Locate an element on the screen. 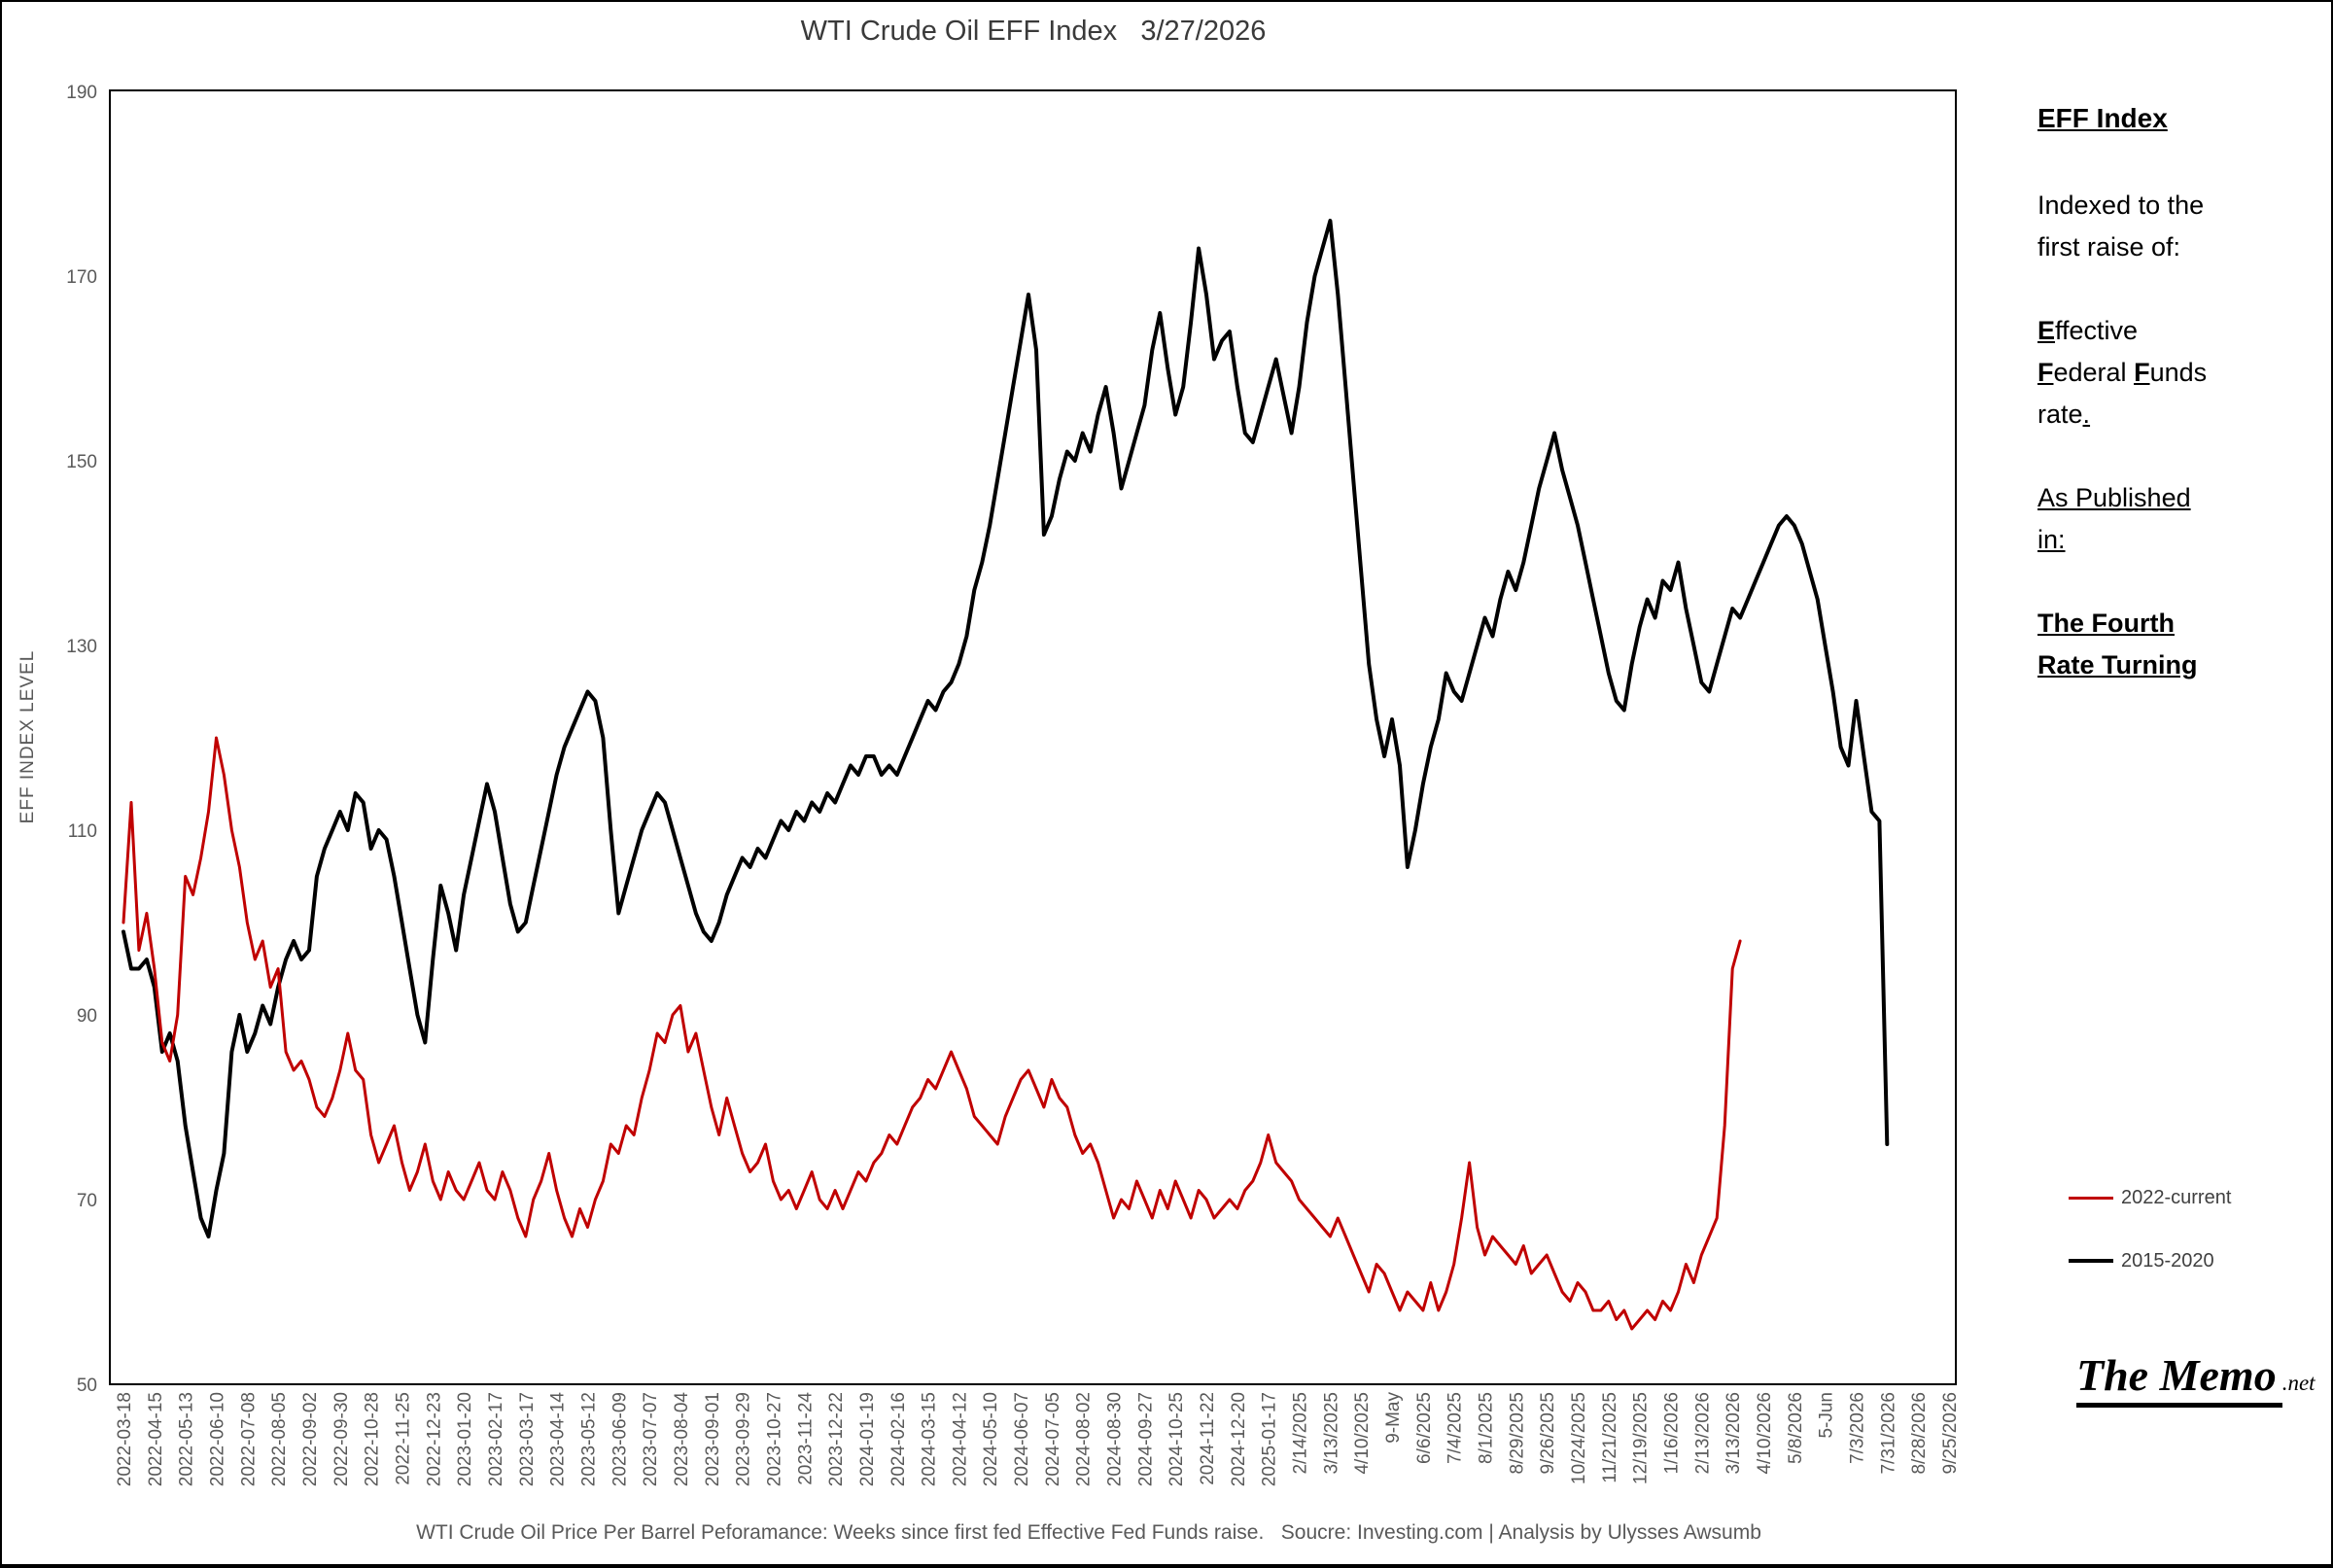 This screenshot has width=2333, height=1568. brand-logo: The Memo .net is located at coordinates (2196, 1378).